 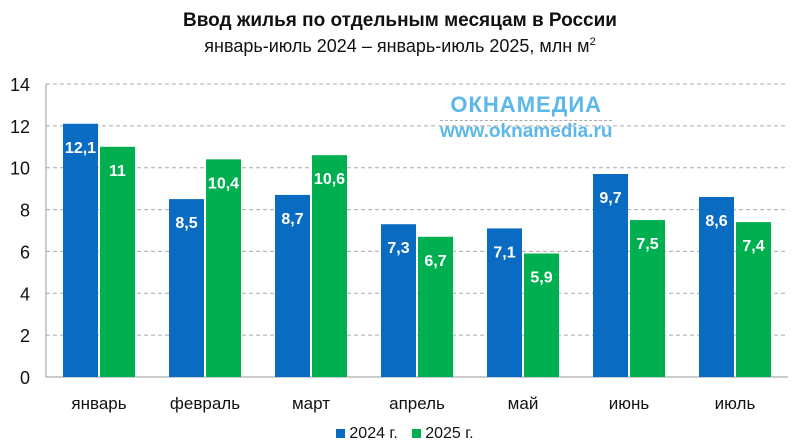 What do you see at coordinates (20, 85) in the screenshot?
I see `y-tick-label: 14` at bounding box center [20, 85].